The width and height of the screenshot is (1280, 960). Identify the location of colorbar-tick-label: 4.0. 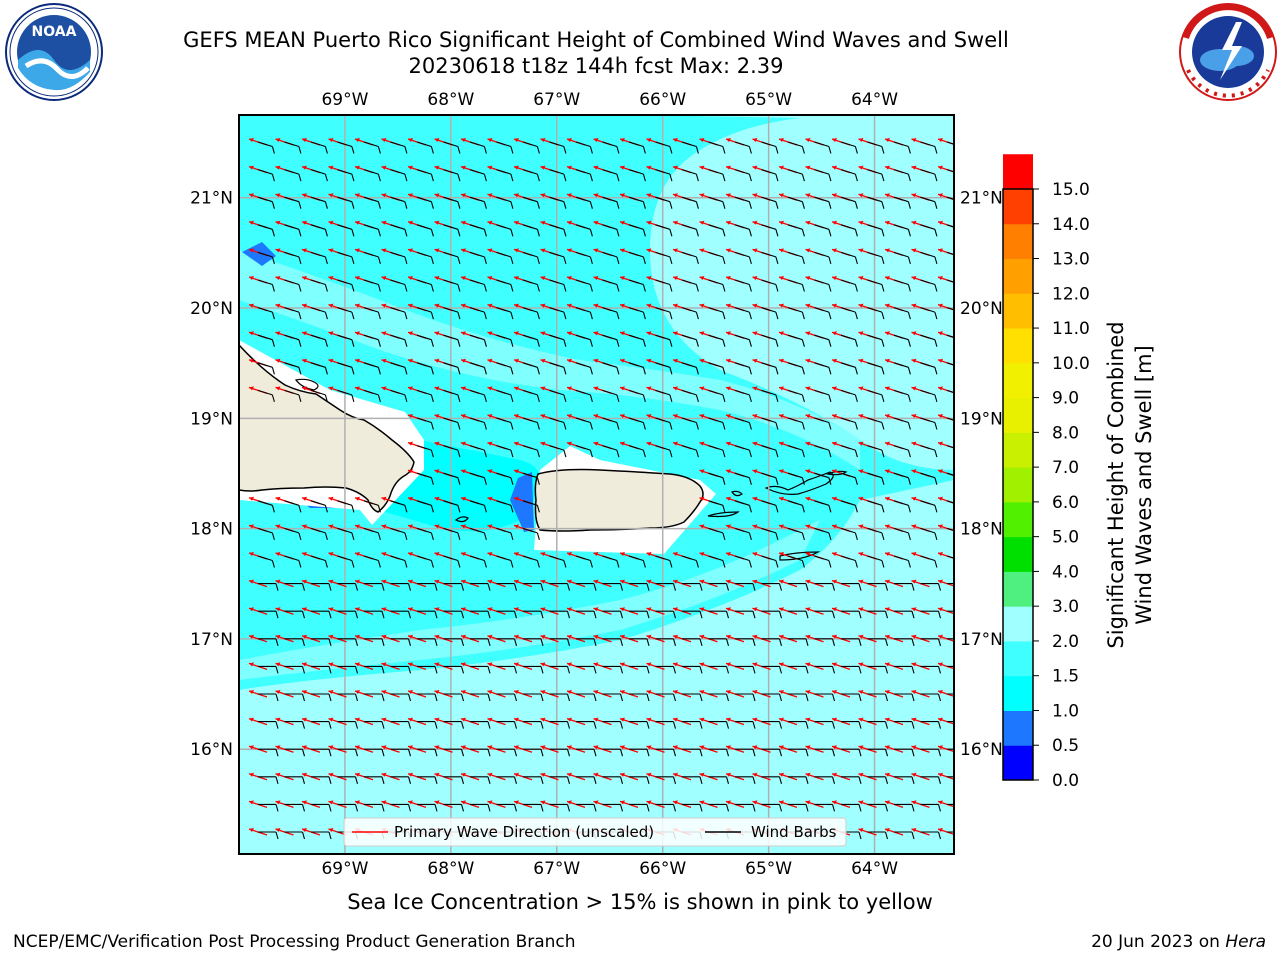
(1065, 572).